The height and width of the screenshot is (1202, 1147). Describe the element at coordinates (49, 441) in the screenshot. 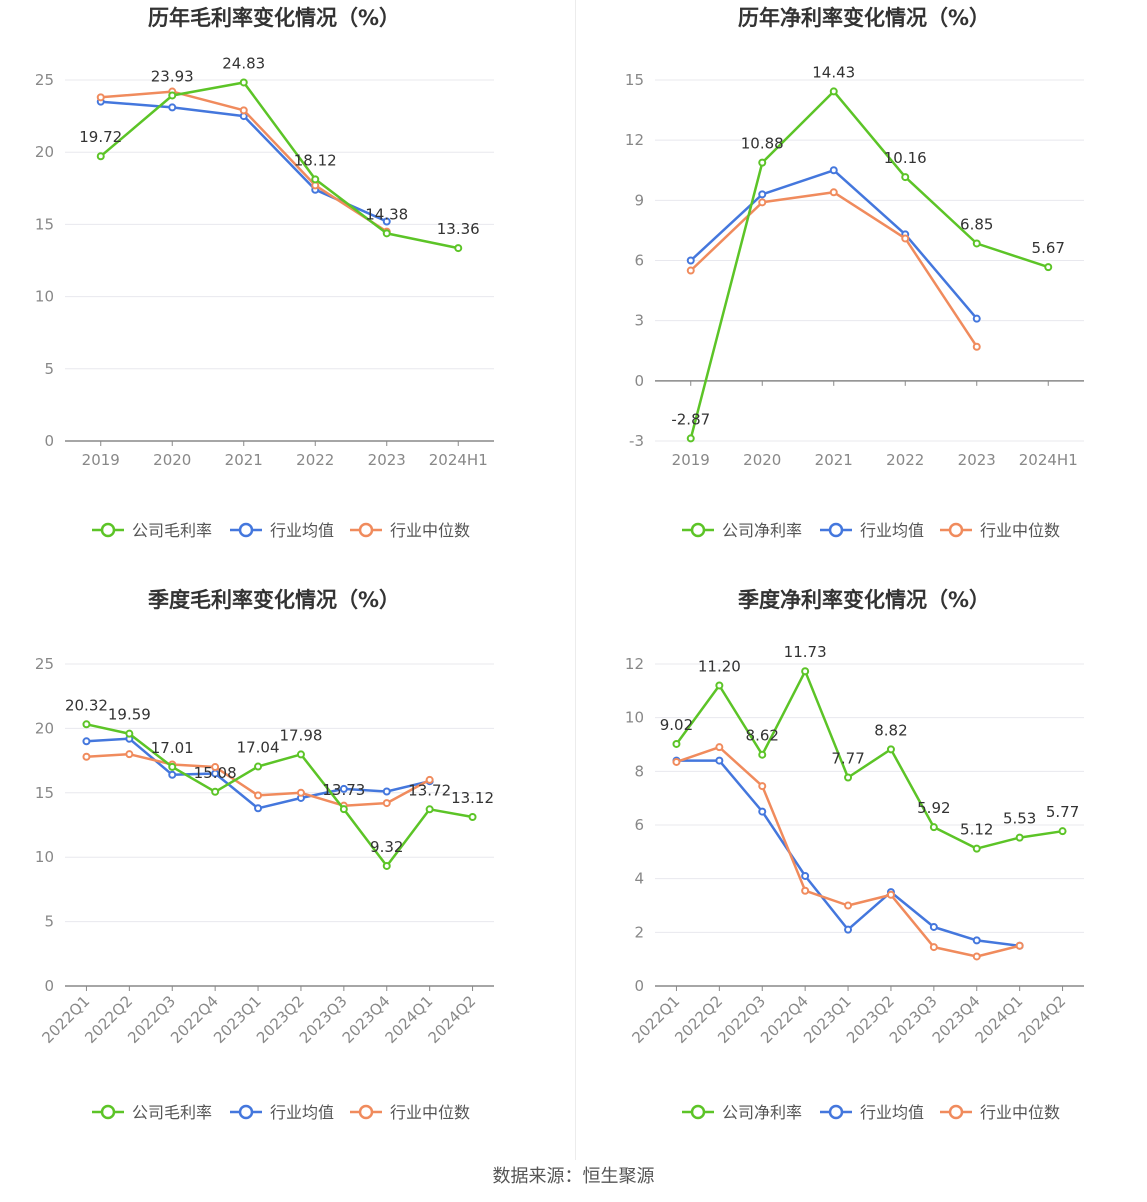

I see `y-tick-label: 0` at that location.